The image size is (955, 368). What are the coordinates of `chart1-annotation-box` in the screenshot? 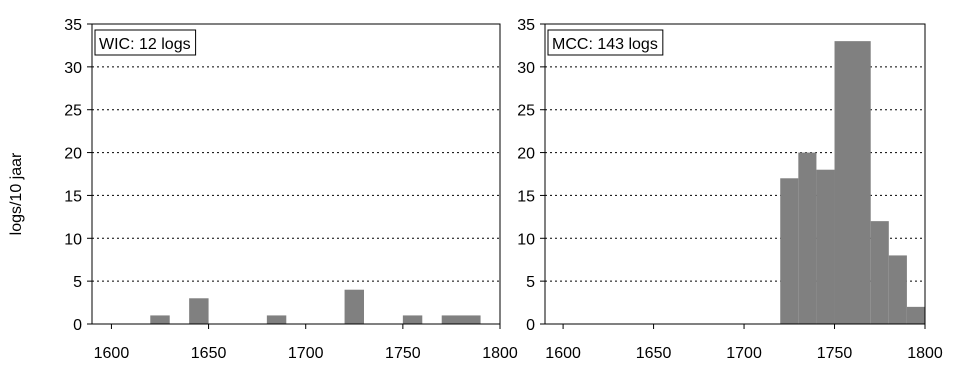 It's located at (145, 42).